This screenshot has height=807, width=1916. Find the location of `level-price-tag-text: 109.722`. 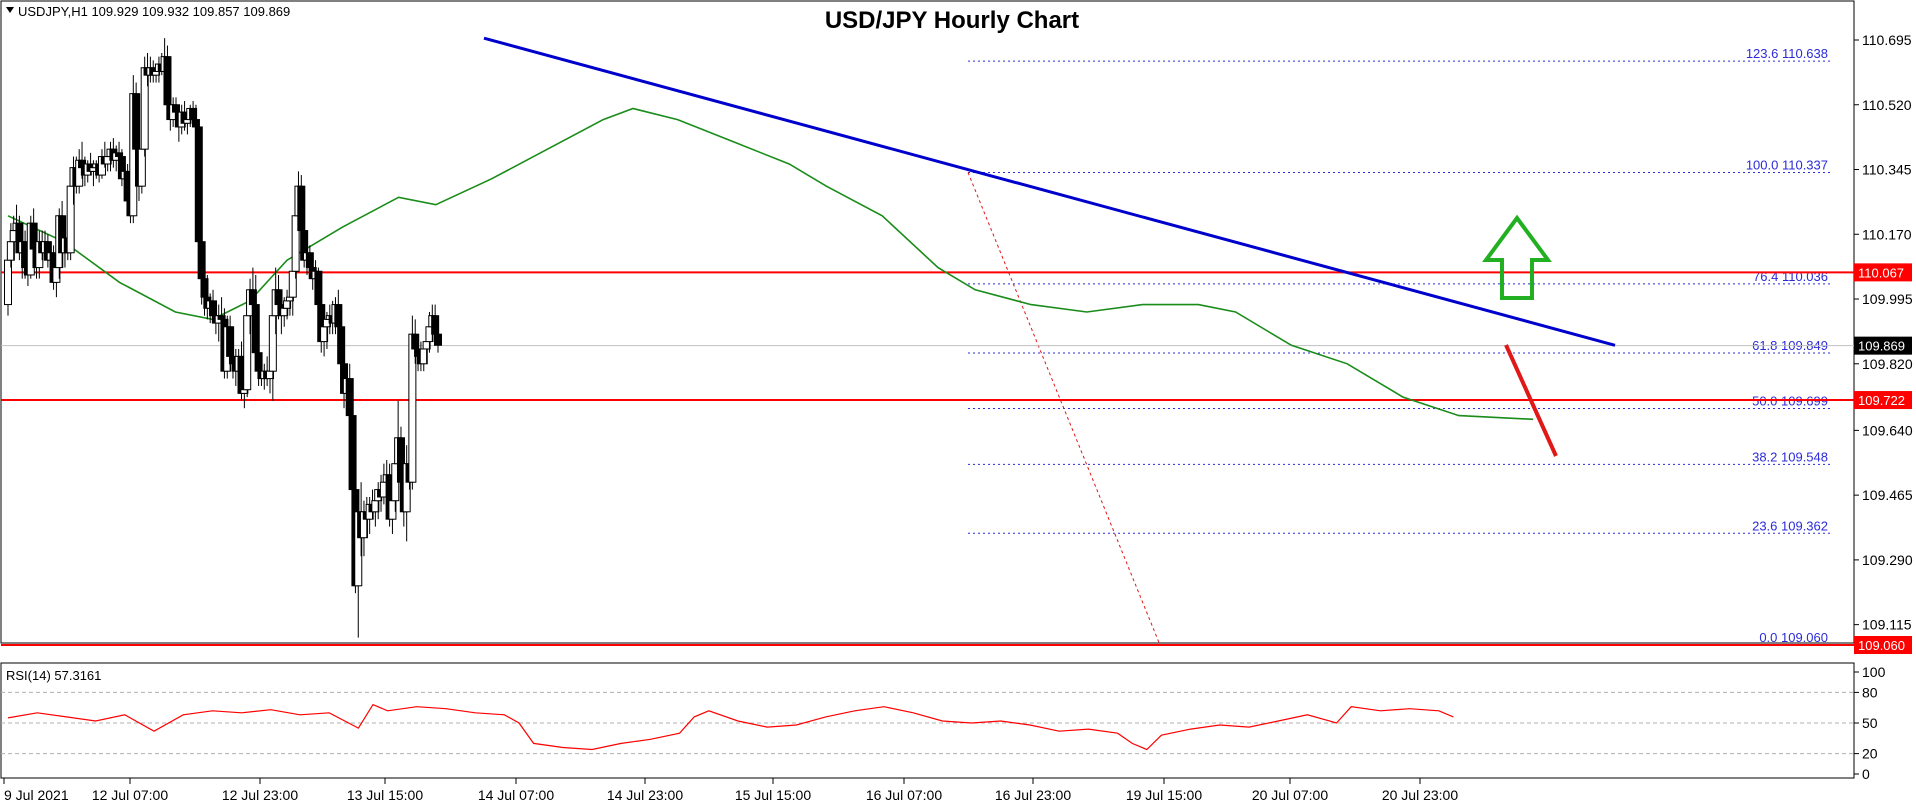

level-price-tag-text: 109.722 is located at coordinates (1881, 400).